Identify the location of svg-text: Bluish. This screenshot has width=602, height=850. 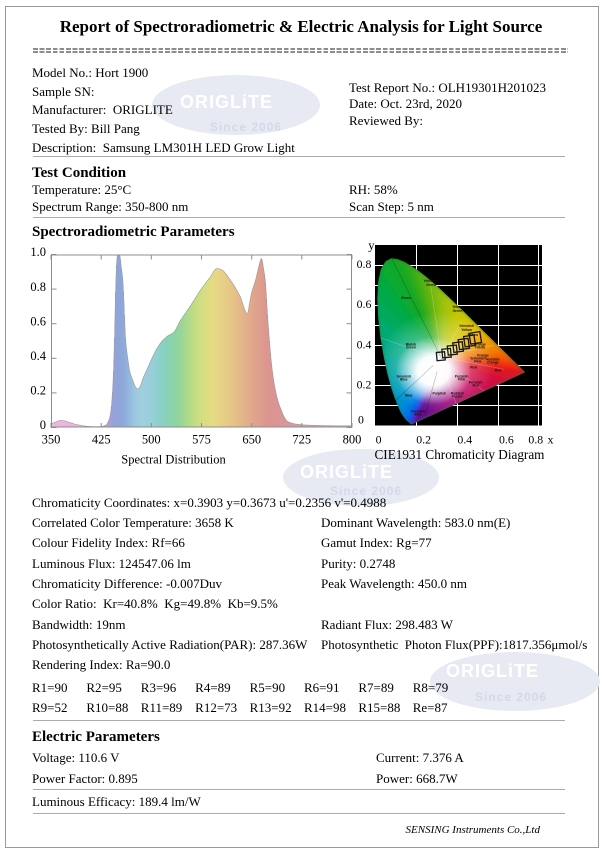
(411, 344).